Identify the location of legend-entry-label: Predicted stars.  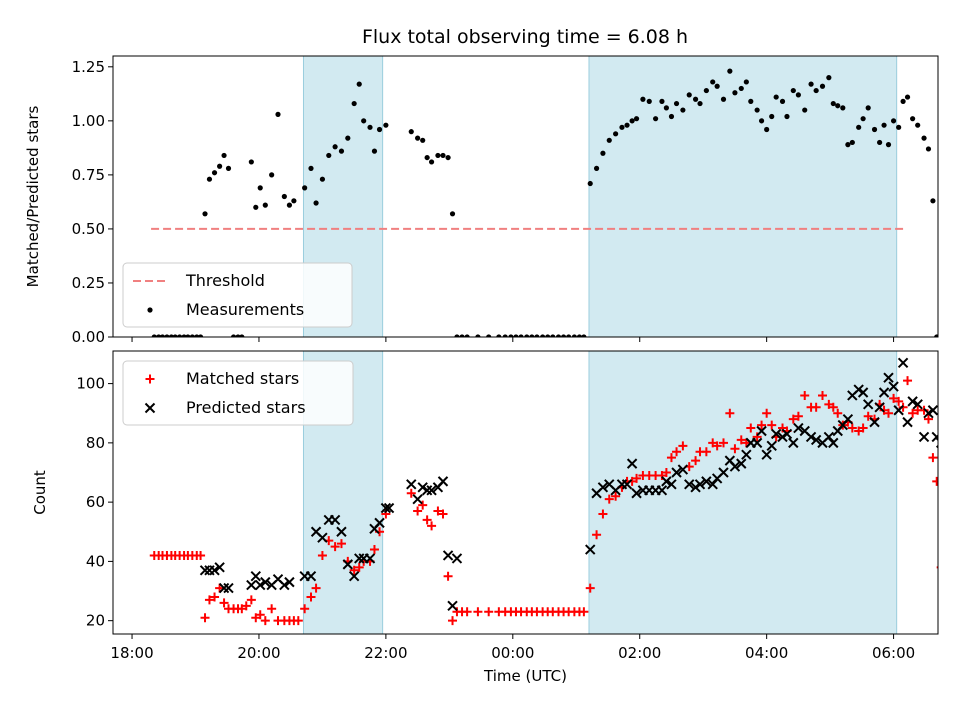
(246, 407).